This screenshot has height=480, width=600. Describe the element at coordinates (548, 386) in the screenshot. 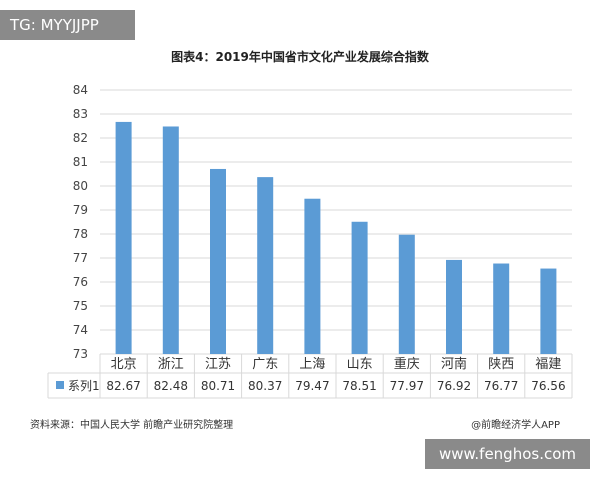

I see `data-table-value: 76.56` at that location.